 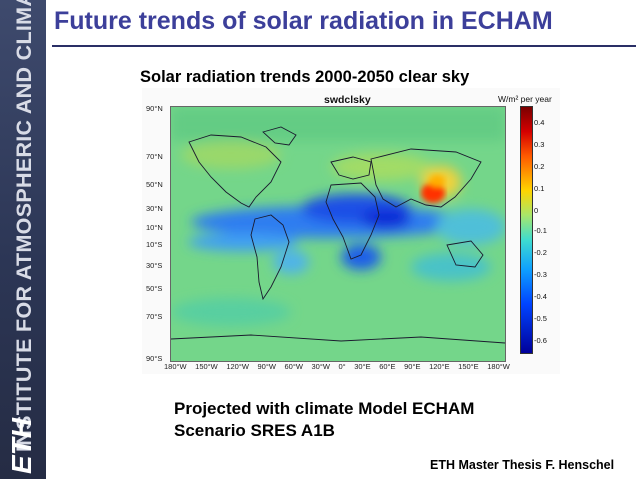 What do you see at coordinates (536, 210) in the screenshot?
I see `colorbar-tick: 0` at bounding box center [536, 210].